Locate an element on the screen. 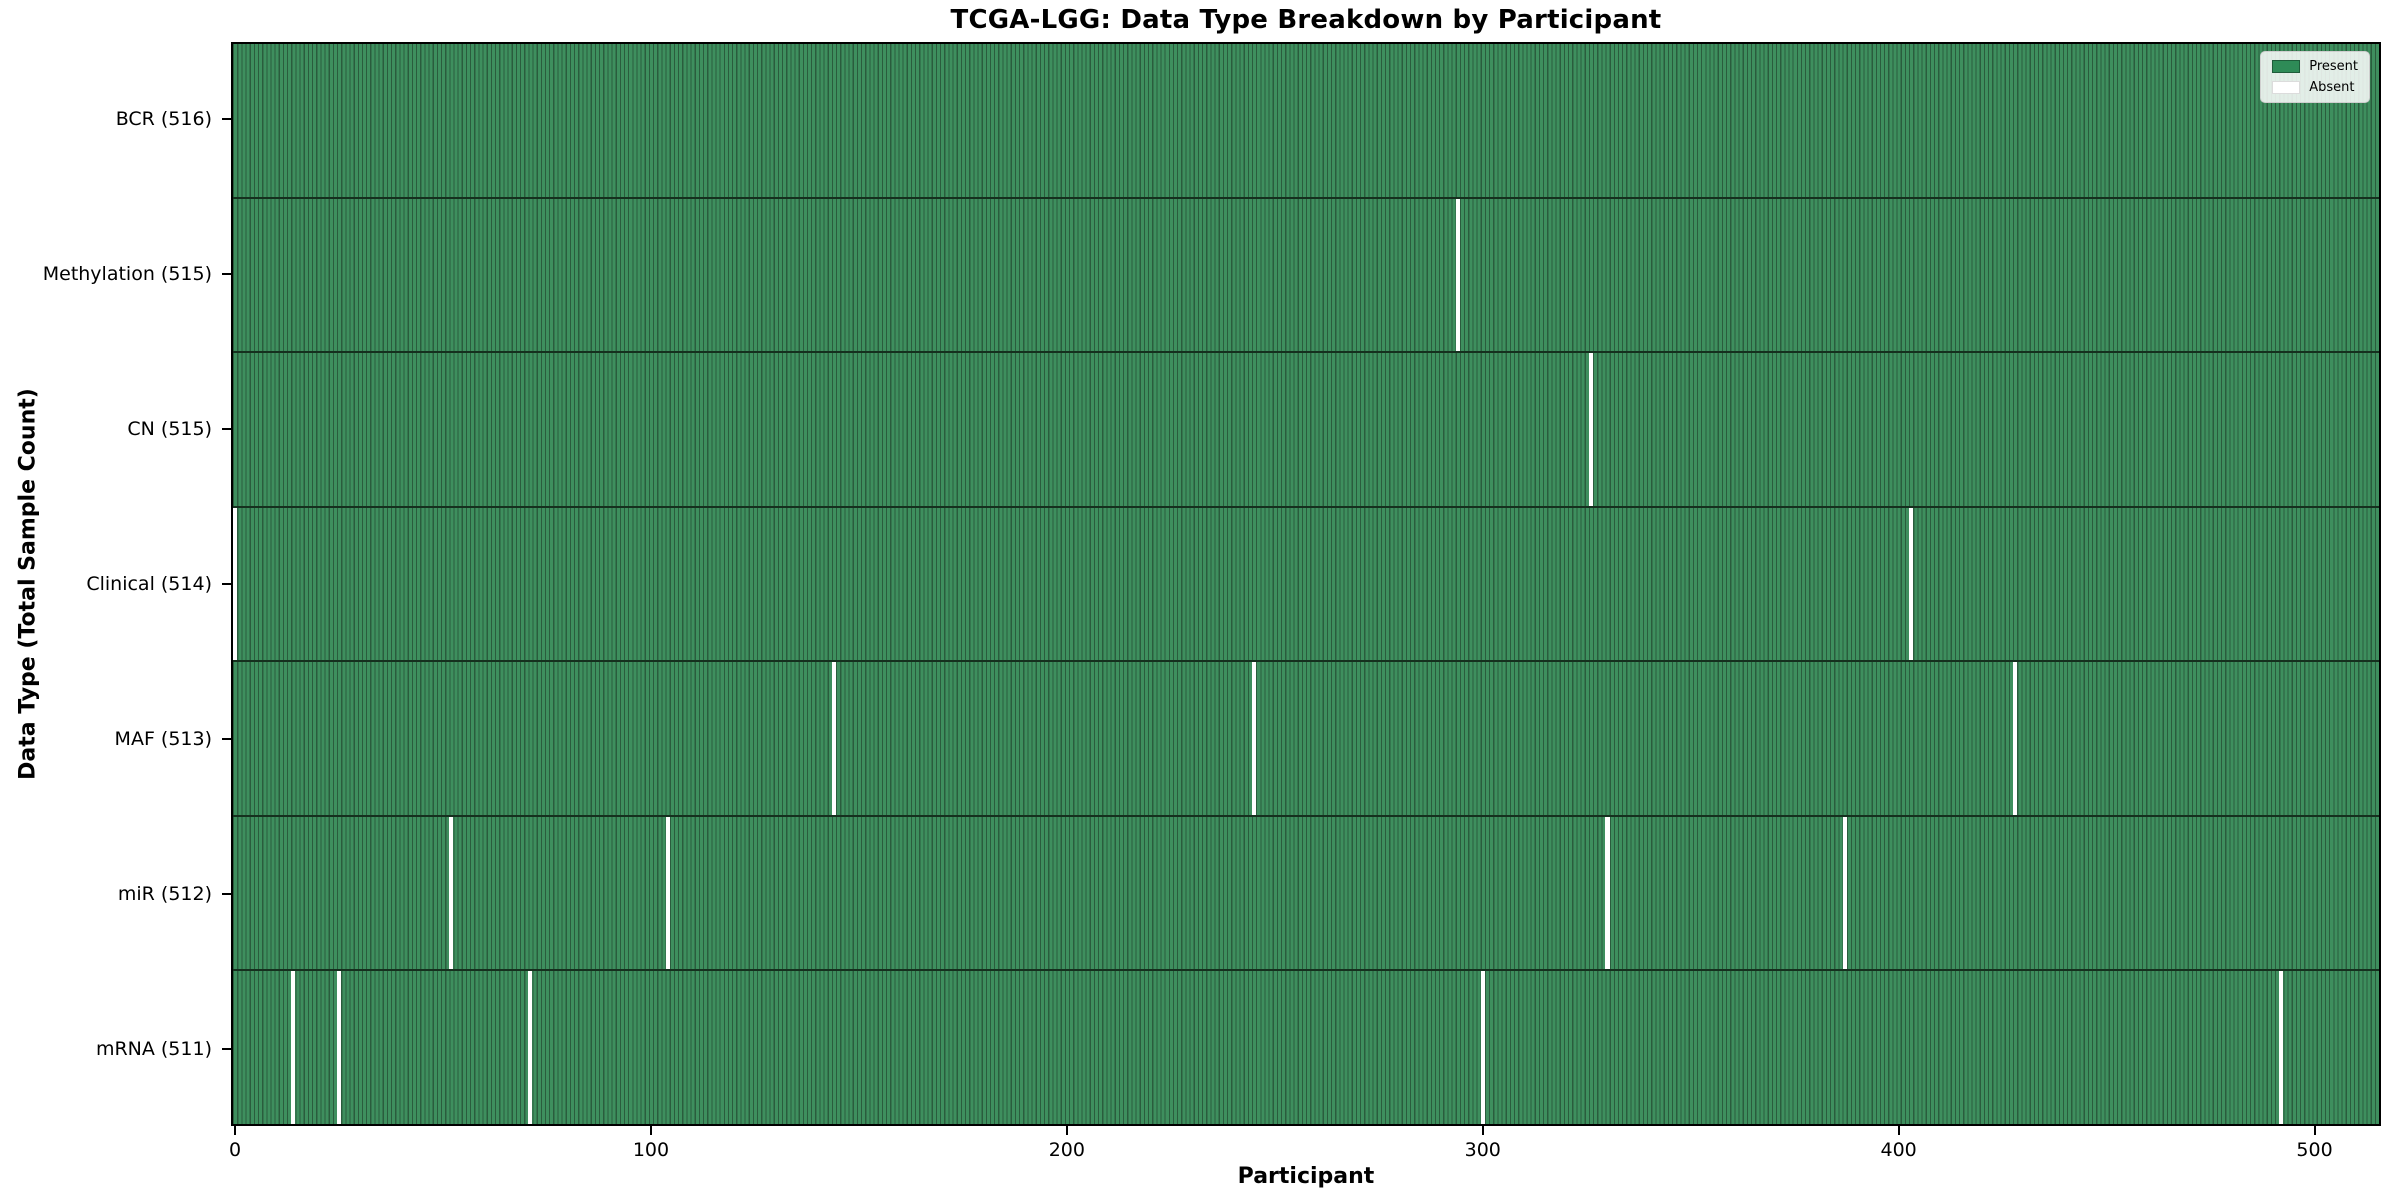 Image resolution: width=2400 pixels, height=1200 pixels. datatype-row-miR is located at coordinates (1306, 892).